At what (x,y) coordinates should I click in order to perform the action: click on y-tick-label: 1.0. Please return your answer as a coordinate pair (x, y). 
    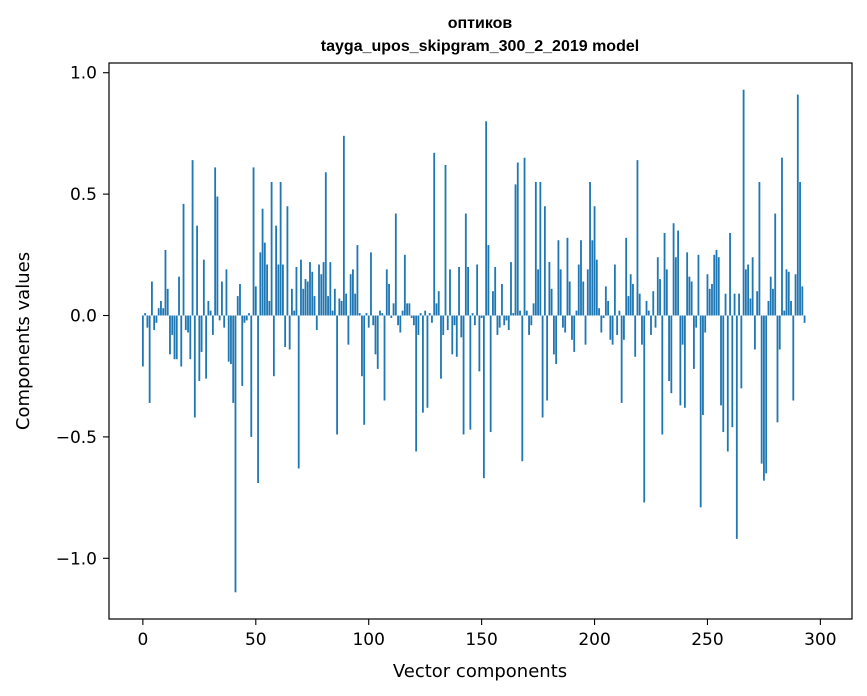
    Looking at the image, I should click on (83, 74).